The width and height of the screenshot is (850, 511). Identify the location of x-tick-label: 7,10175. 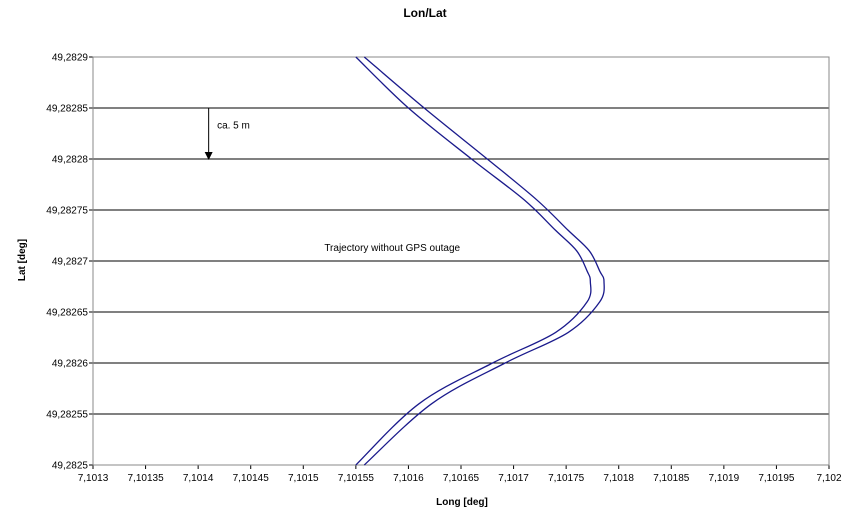
(566, 478).